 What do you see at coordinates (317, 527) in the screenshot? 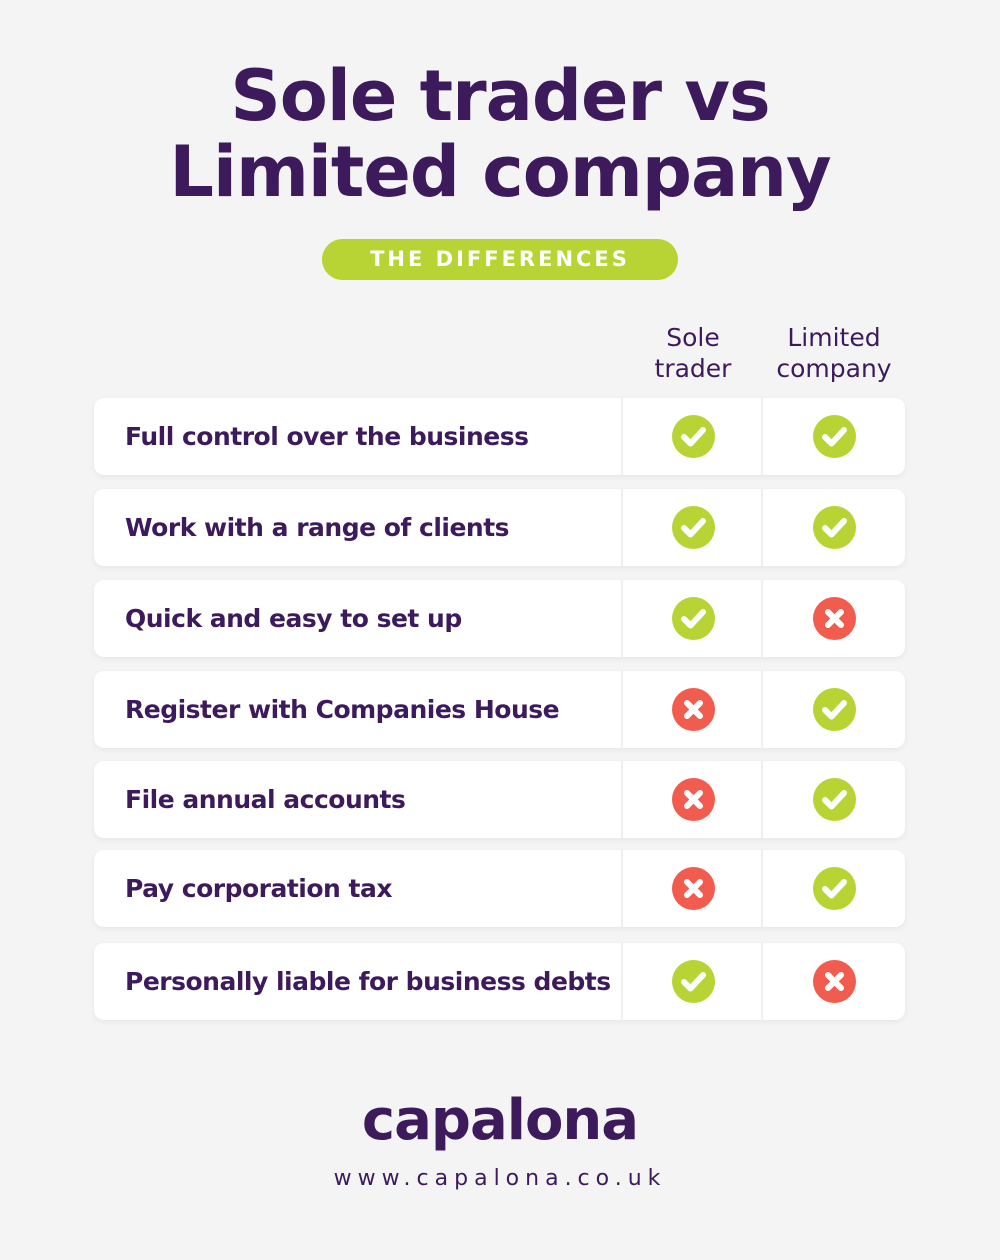
I see `row-label: Work with a range of clients` at bounding box center [317, 527].